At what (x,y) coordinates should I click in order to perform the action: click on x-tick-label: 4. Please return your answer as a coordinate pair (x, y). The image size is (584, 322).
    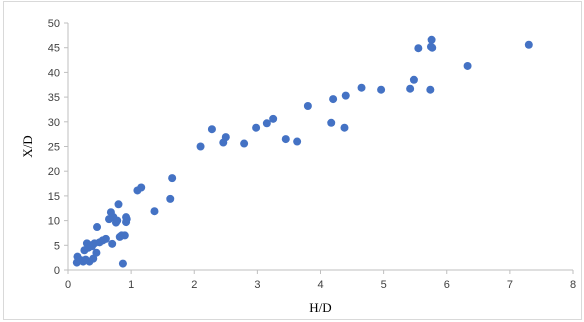
    Looking at the image, I should click on (320, 285).